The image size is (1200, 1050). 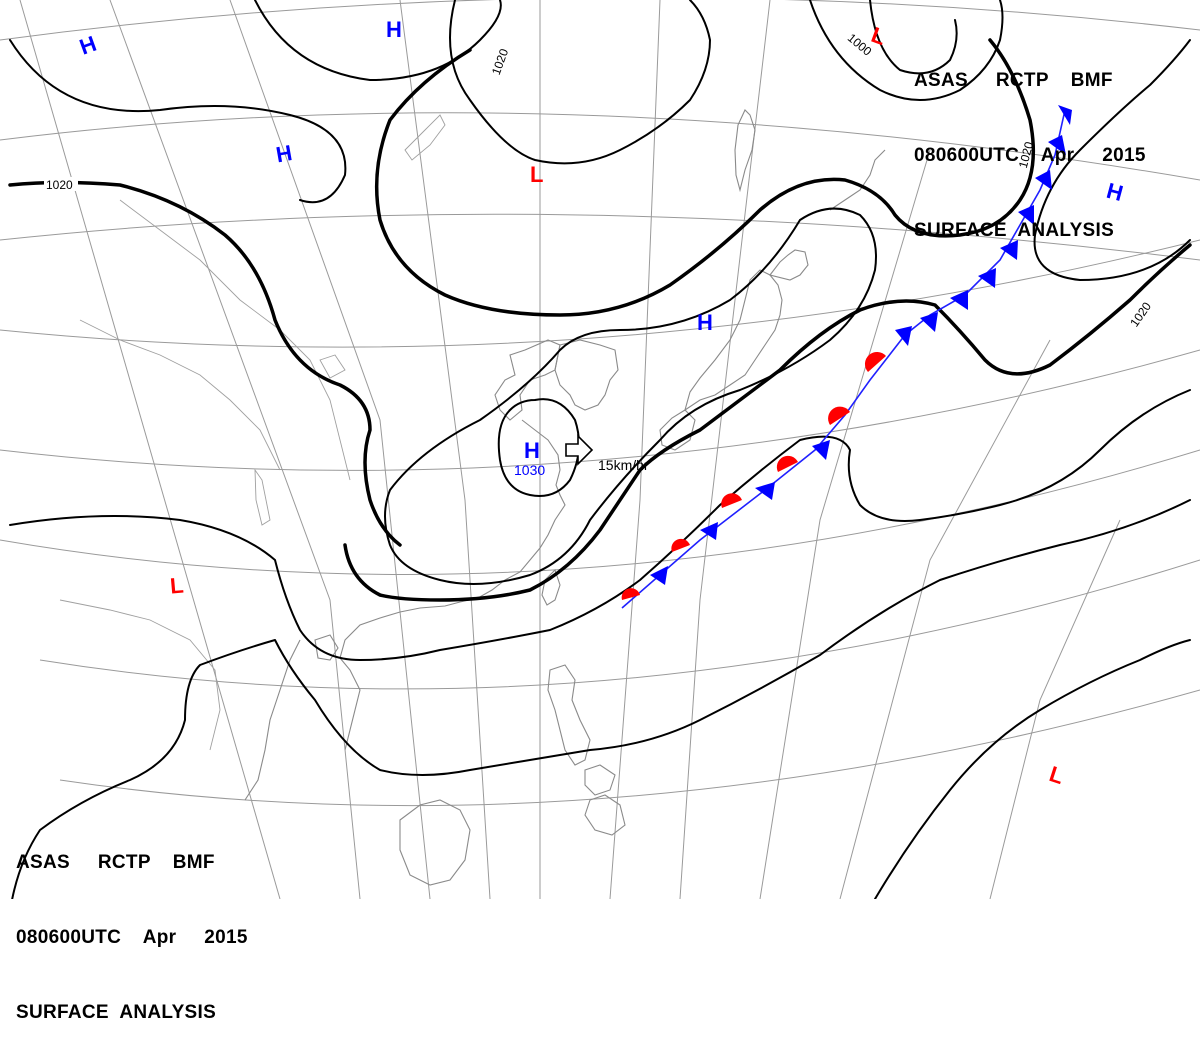 I want to click on coastline-hokkaido, so click(x=789, y=265).